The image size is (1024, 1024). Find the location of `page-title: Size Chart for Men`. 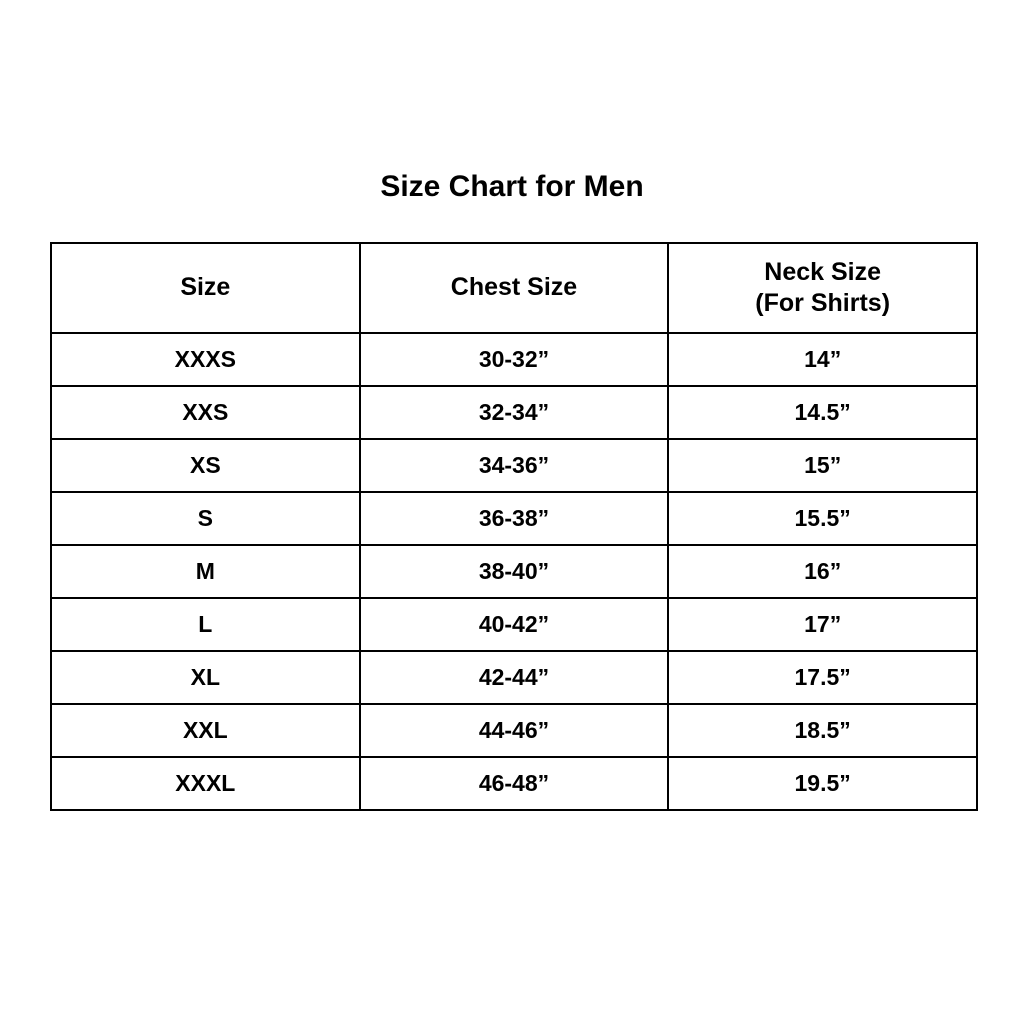

page-title: Size Chart for Men is located at coordinates (512, 186).